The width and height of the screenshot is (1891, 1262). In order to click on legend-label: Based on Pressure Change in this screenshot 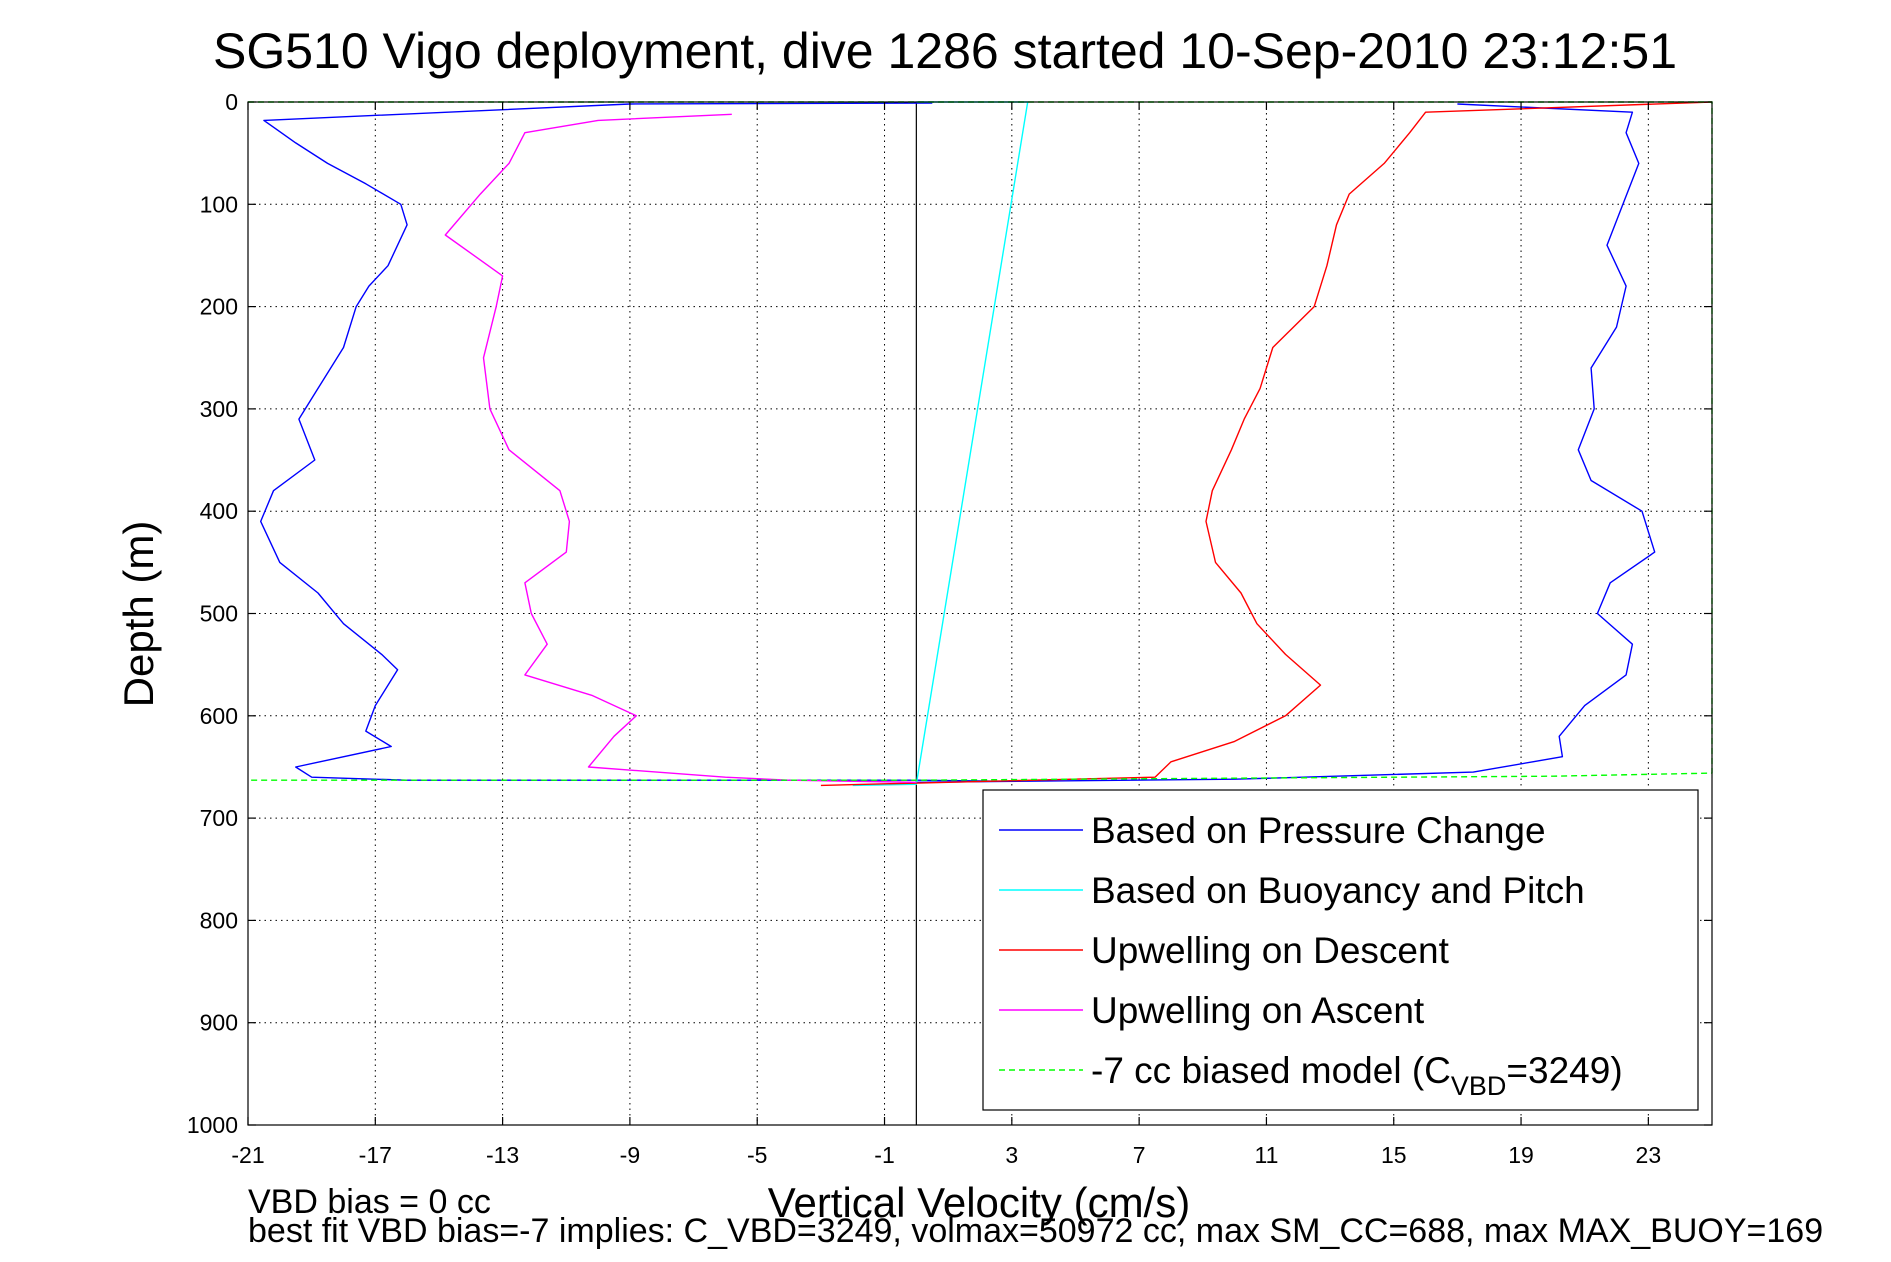, I will do `click(1318, 830)`.